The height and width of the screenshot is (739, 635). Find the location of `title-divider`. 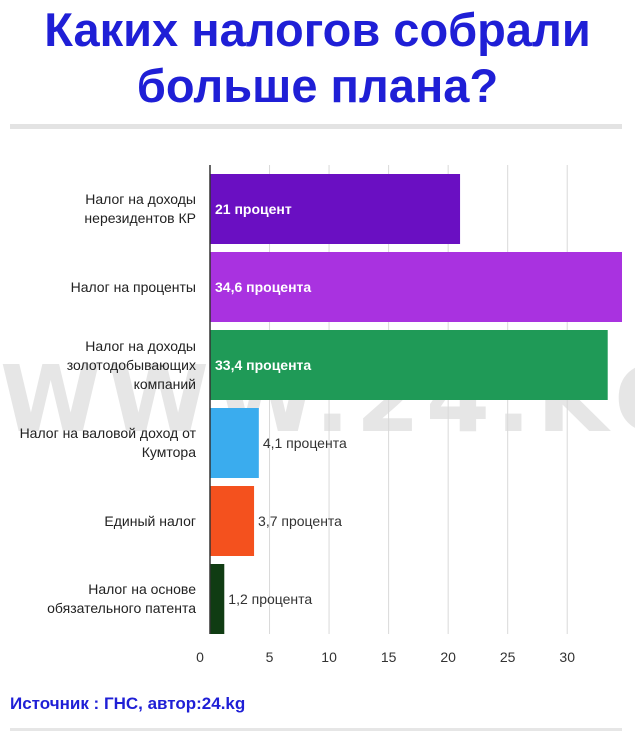

title-divider is located at coordinates (316, 126).